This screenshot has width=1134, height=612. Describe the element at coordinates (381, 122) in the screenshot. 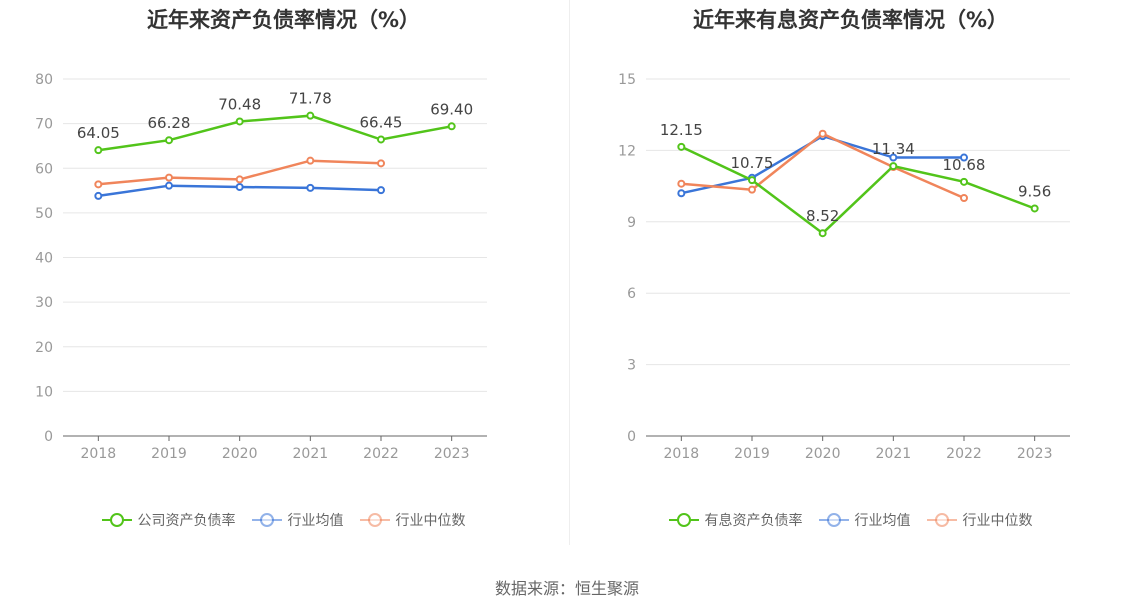

I see `data-label: 66.45` at that location.